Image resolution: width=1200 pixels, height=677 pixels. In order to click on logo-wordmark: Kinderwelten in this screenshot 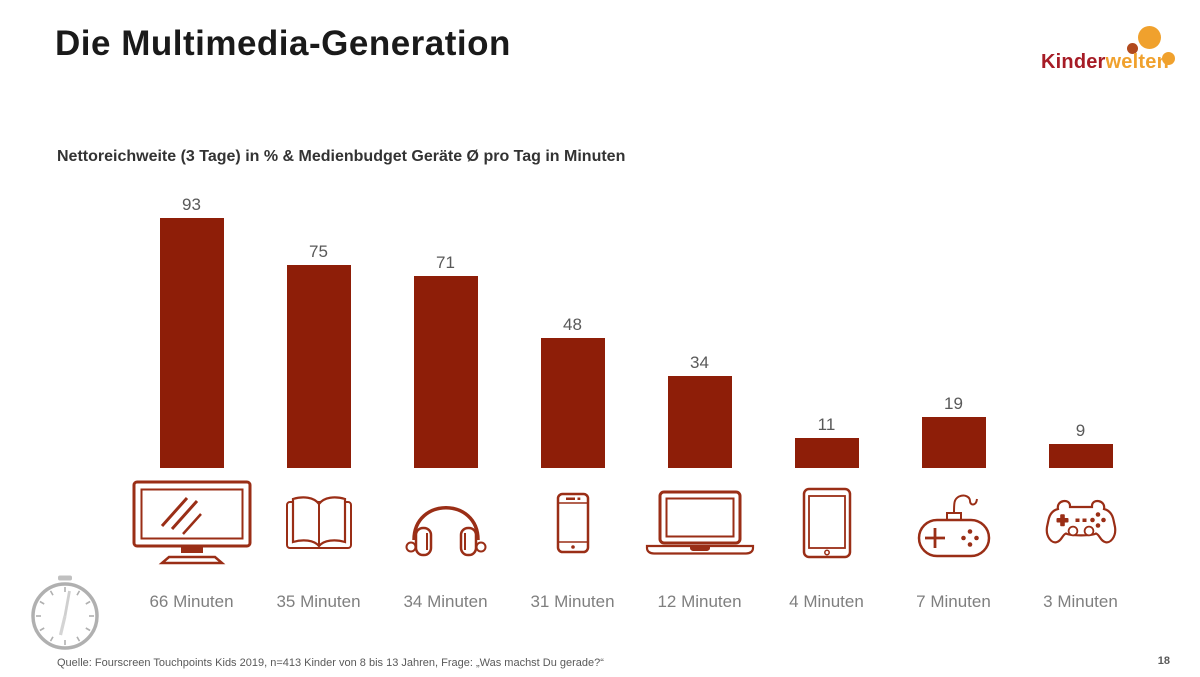, I will do `click(1105, 62)`.